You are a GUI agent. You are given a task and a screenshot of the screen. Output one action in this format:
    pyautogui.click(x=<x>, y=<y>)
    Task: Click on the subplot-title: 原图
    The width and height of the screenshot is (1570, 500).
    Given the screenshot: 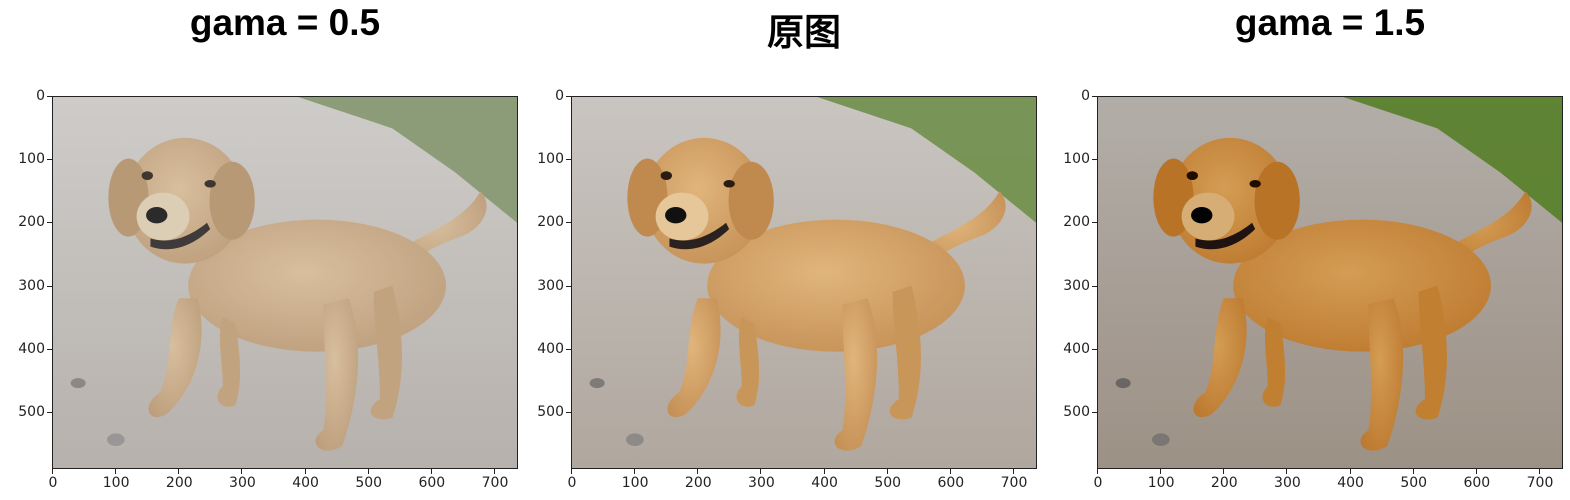 What is the action you would take?
    pyautogui.click(x=804, y=32)
    